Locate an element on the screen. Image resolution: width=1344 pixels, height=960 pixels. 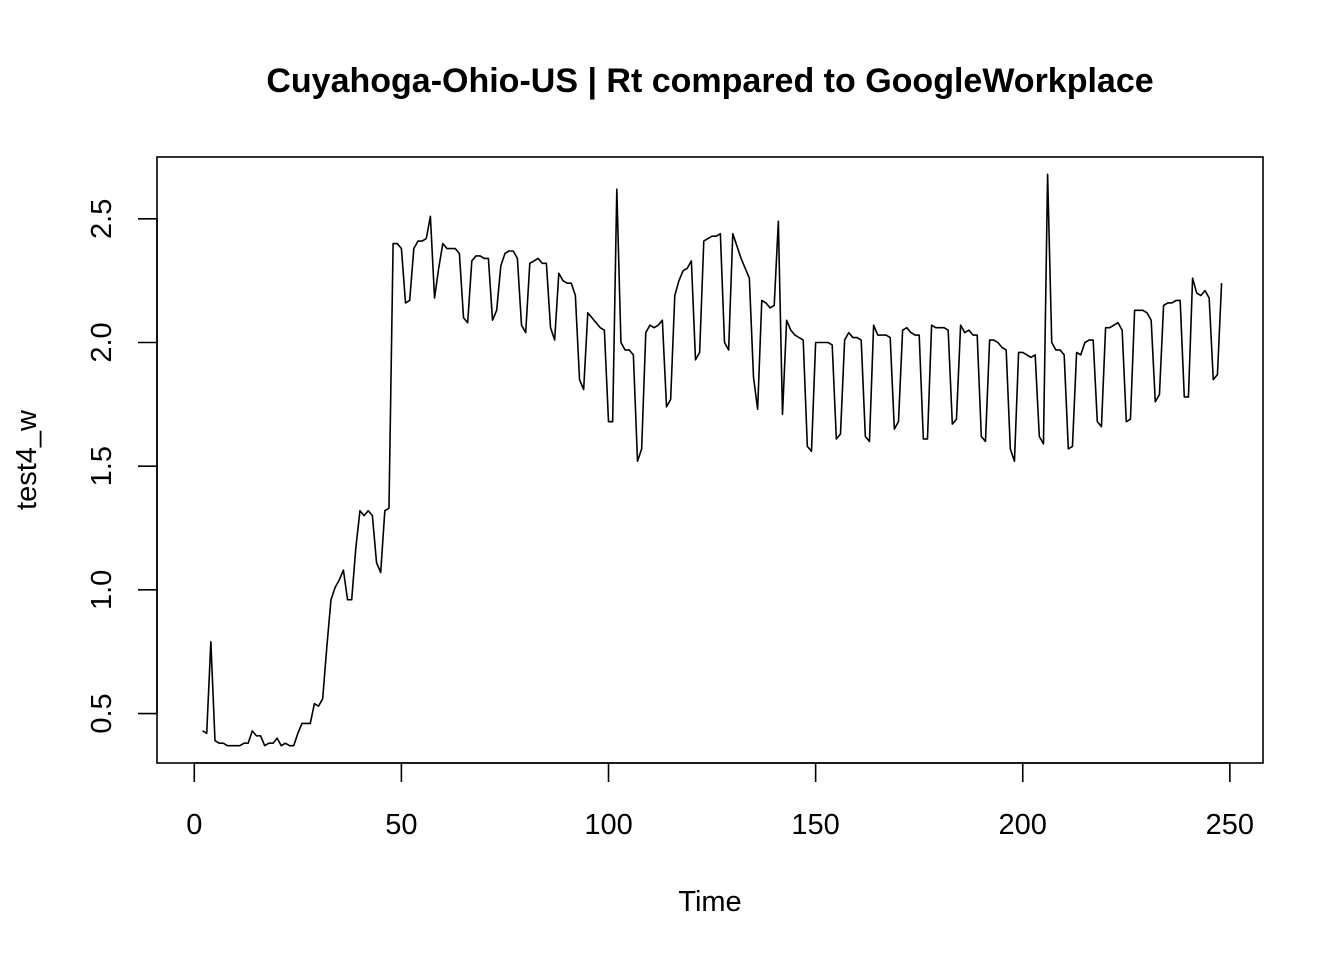
y-tick-label: 1.0 is located at coordinates (102, 590).